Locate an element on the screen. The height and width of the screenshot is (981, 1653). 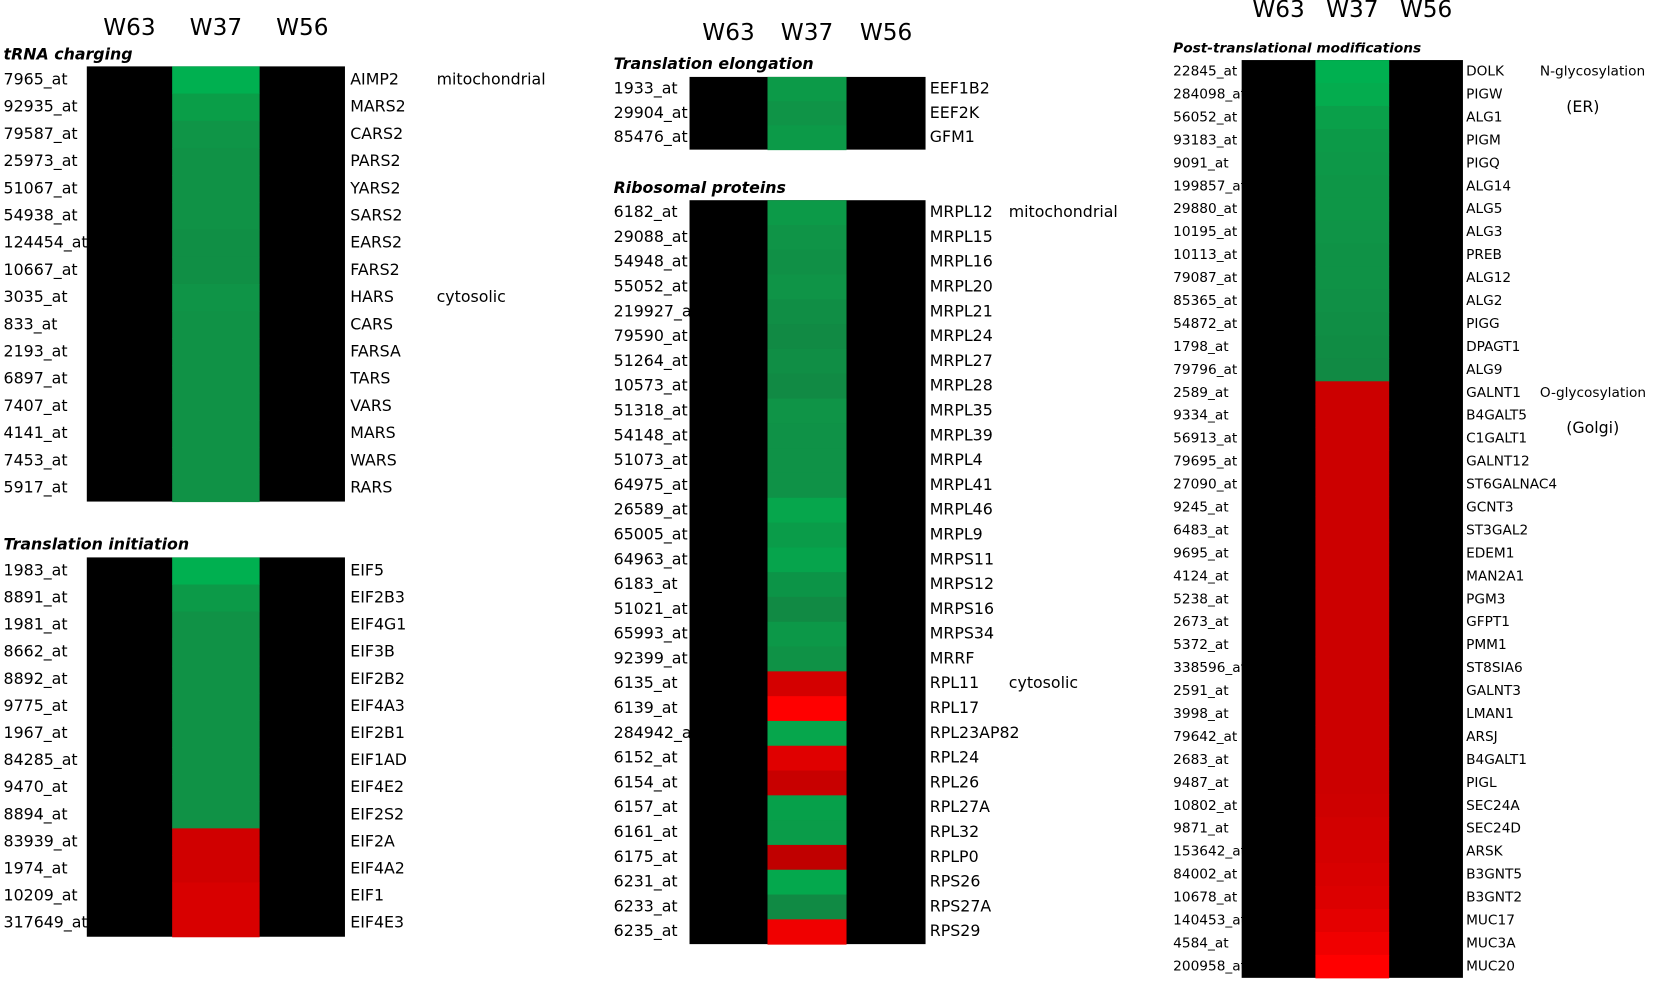
probe-label: 8662_at is located at coordinates (36, 652).